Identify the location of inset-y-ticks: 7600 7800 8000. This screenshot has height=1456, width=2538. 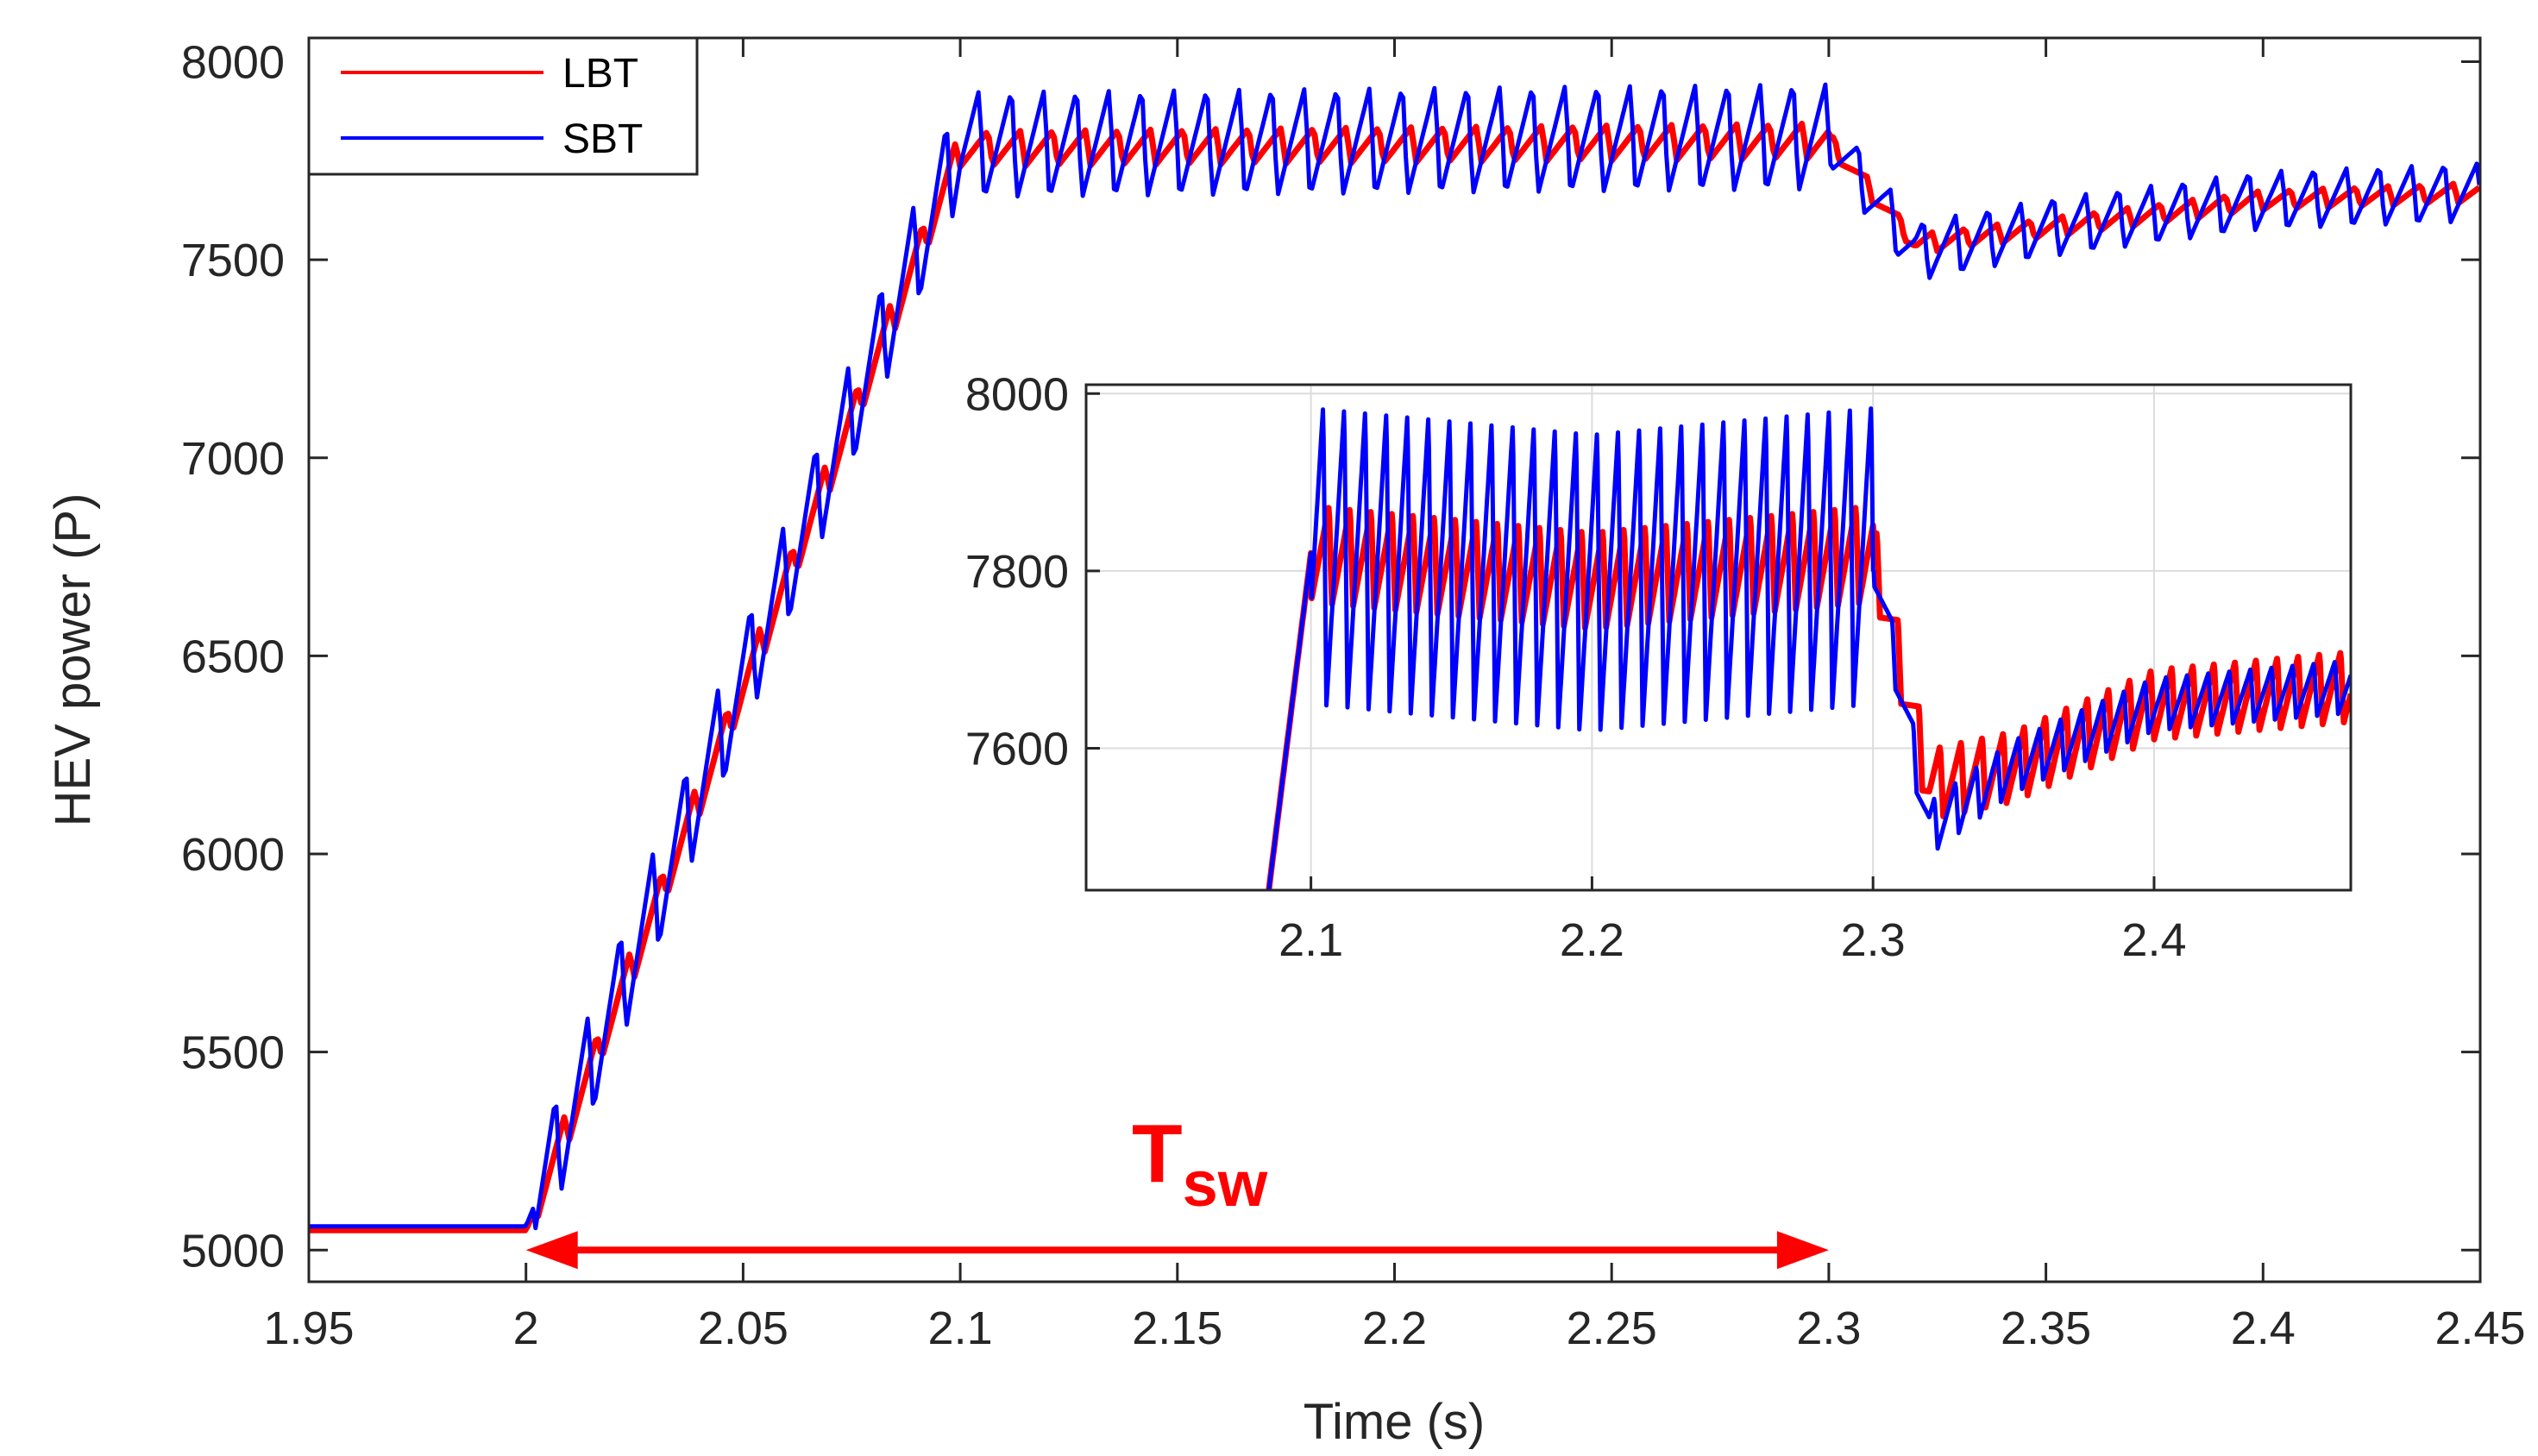
(1032, 572).